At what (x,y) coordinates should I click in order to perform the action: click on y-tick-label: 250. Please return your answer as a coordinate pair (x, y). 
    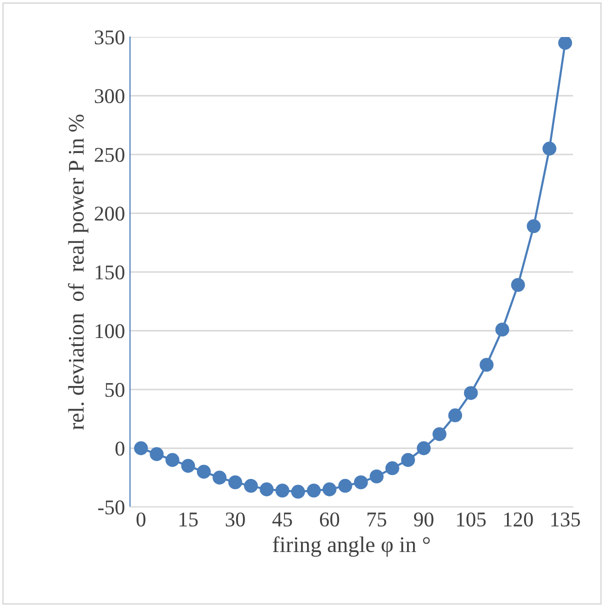
    Looking at the image, I should click on (109, 155).